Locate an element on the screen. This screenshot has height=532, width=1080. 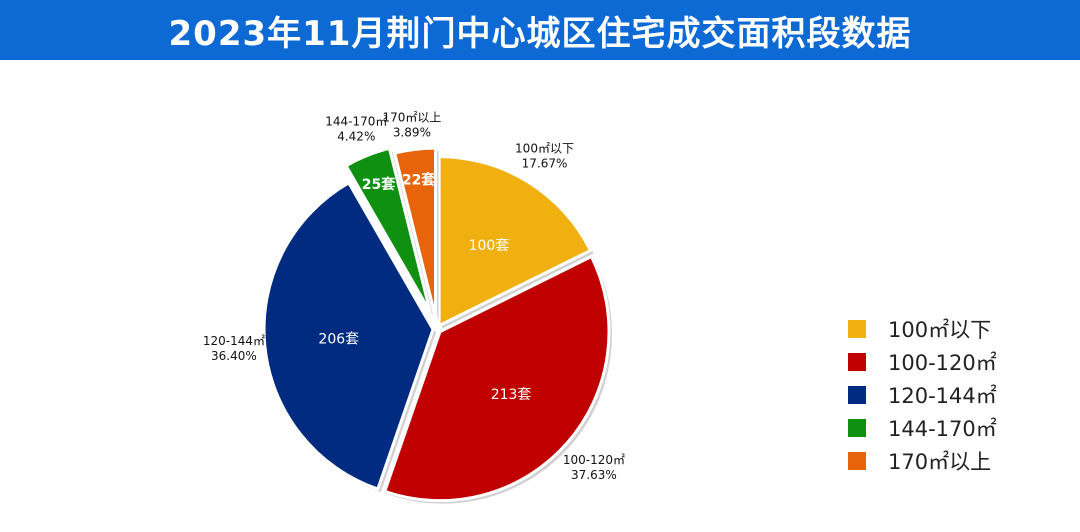
slice-category-label: 170㎡以上 is located at coordinates (411, 118).